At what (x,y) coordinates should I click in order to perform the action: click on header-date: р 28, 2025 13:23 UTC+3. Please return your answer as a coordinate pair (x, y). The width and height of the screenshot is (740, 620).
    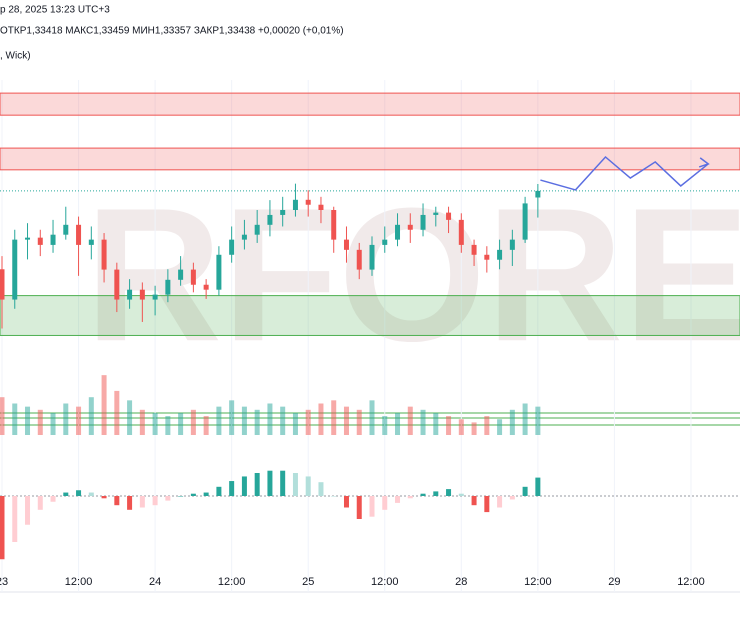
    Looking at the image, I should click on (55, 10).